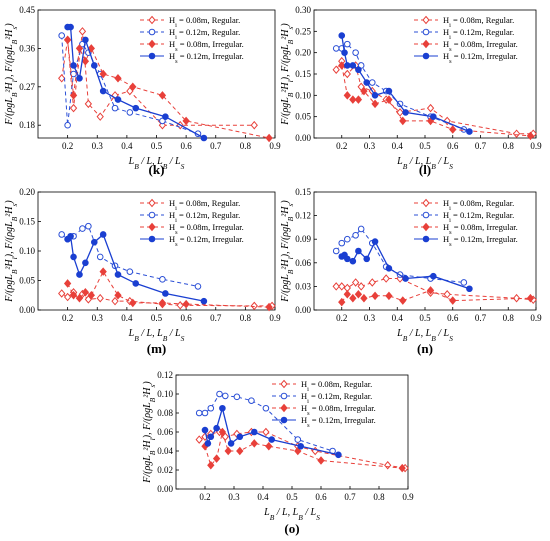  What do you see at coordinates (27, 87) in the screenshot?
I see `y-tick-label: 0.27` at bounding box center [27, 87].